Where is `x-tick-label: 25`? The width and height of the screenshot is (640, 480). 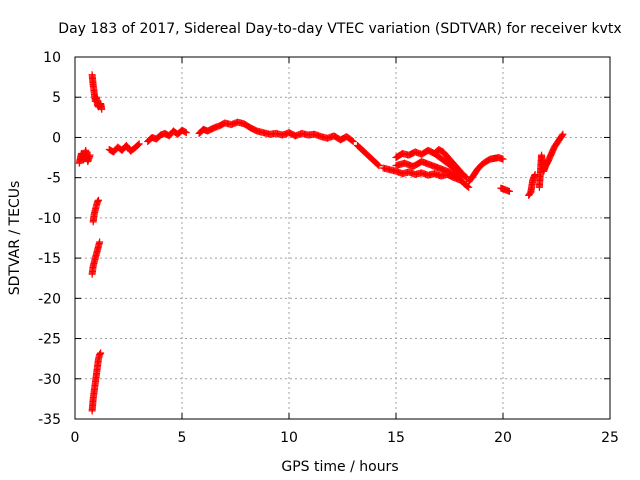 x-tick-label: 25 is located at coordinates (610, 438).